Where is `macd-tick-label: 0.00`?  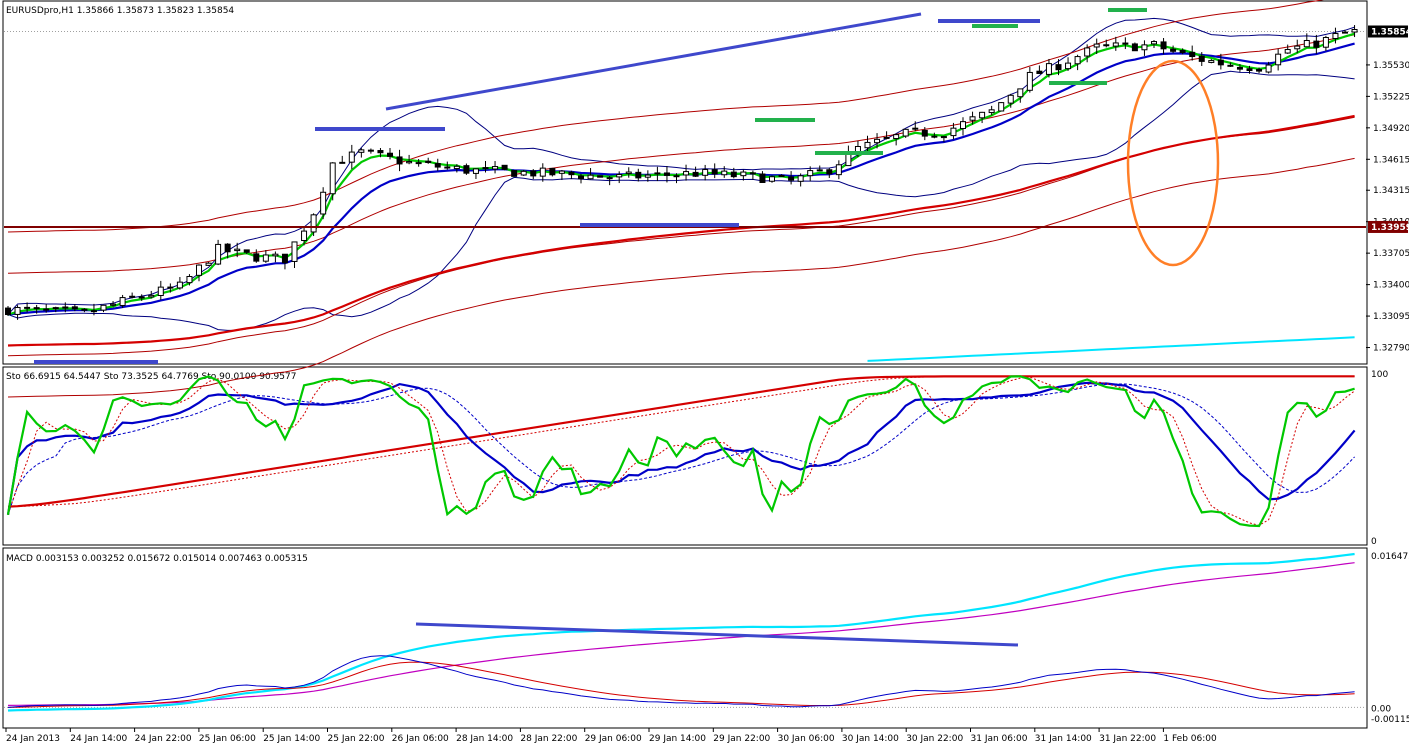
macd-tick-label: 0.00 is located at coordinates (1381, 709).